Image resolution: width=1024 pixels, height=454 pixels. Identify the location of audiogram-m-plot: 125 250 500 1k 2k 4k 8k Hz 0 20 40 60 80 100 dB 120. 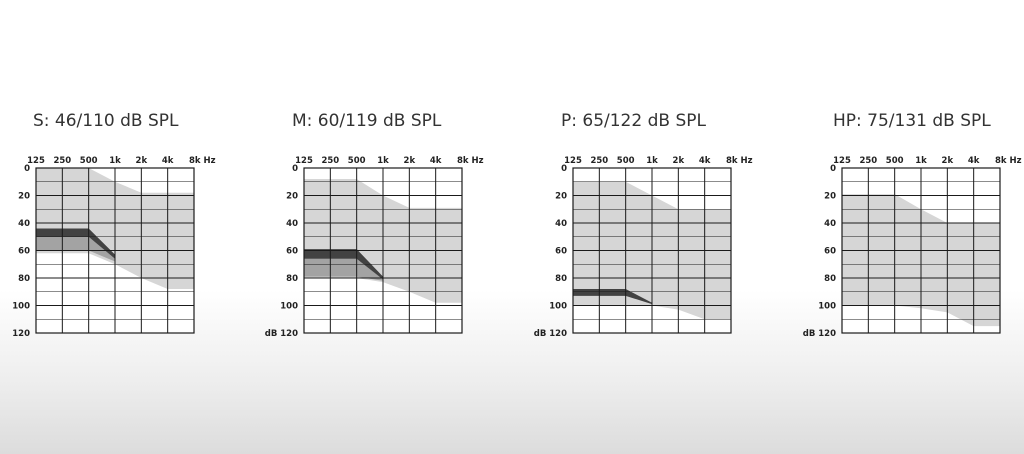
(374, 247).